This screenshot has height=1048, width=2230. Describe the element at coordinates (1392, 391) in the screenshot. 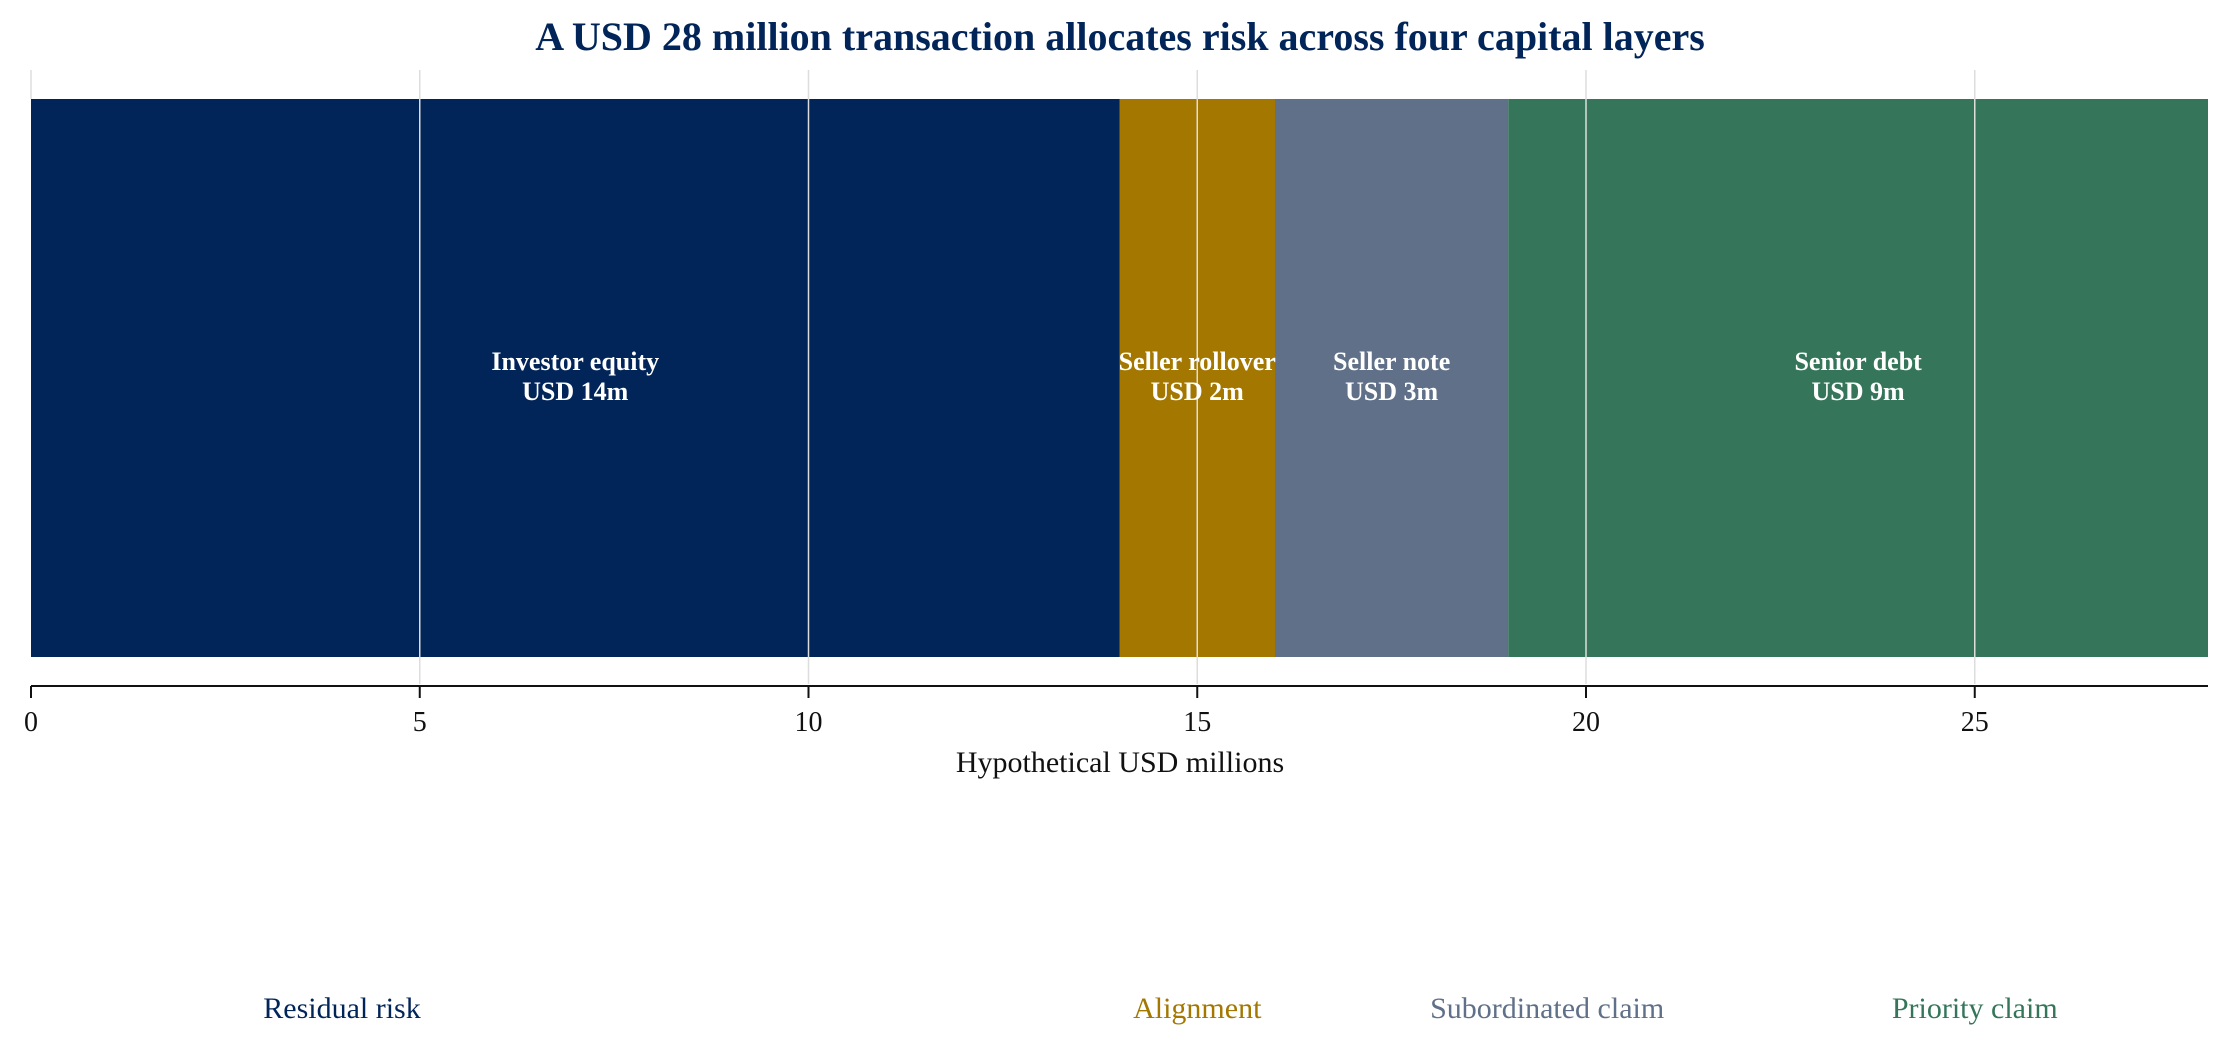

I see `bar-value-label-seller-note: USD 3m` at that location.